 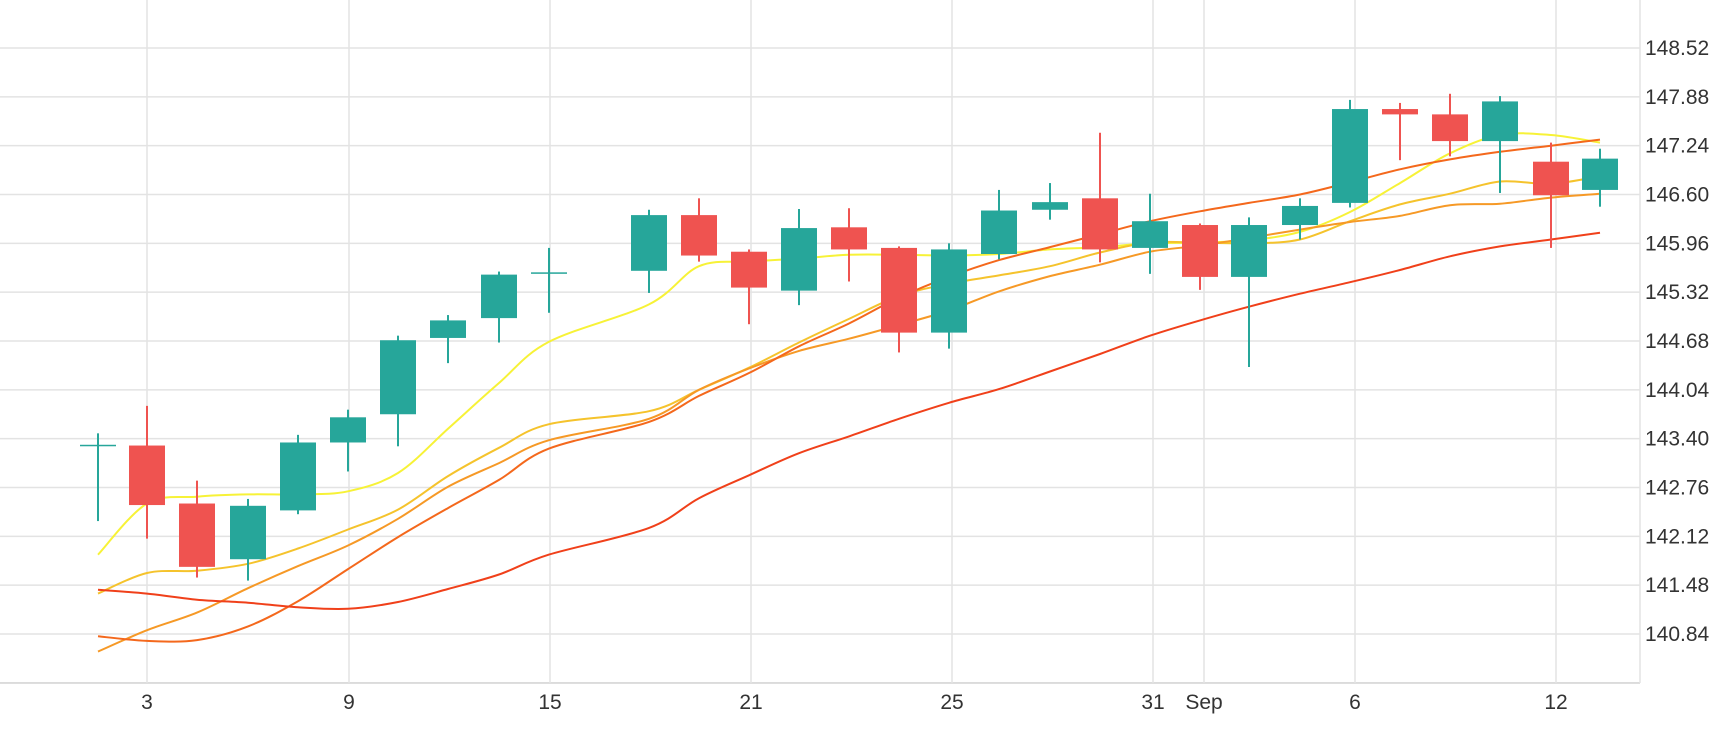 I want to click on y-tick-label: 142.76, so click(x=1677, y=488).